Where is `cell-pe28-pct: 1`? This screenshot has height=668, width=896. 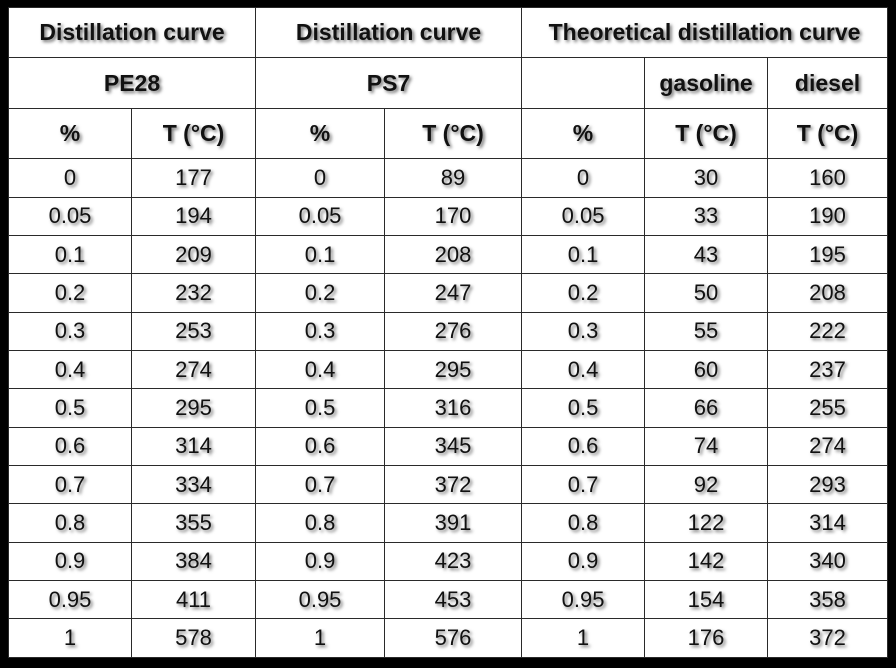
cell-pe28-pct: 1 is located at coordinates (70, 638).